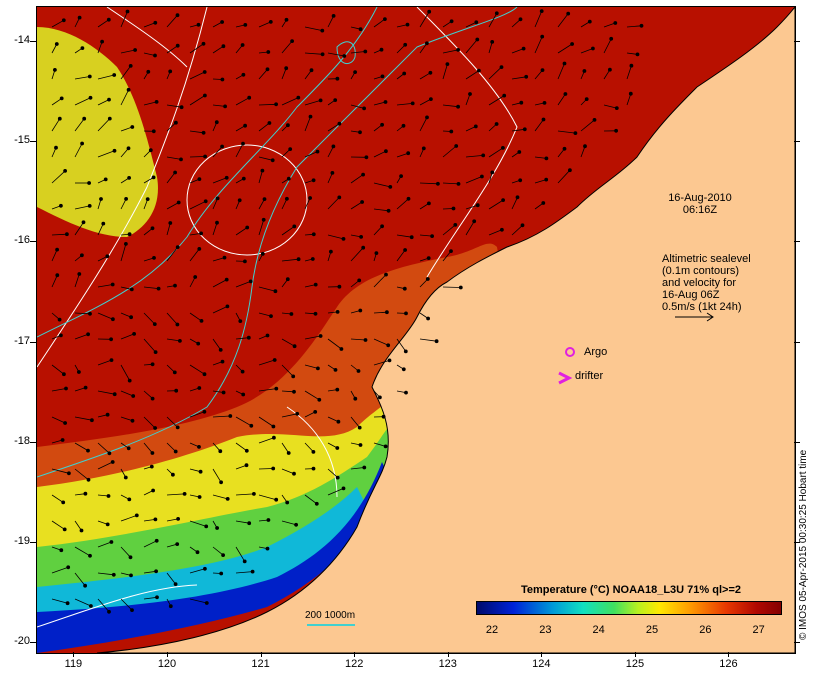 The image size is (820, 680). I want to click on drifter-label: drifter, so click(589, 376).